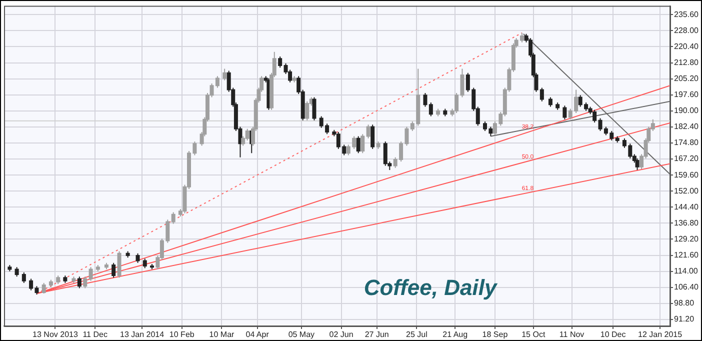 This screenshot has height=341, width=702. Describe the element at coordinates (431, 287) in the screenshot. I see `text: Coffee, Daily` at that location.